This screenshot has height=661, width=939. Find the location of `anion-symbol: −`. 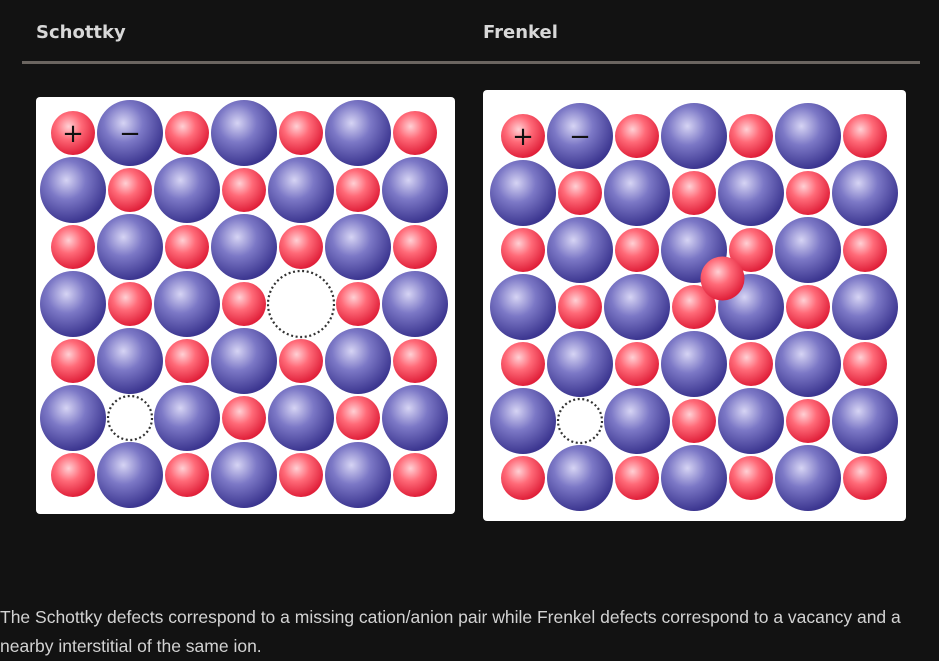

anion-symbol: − is located at coordinates (580, 137).